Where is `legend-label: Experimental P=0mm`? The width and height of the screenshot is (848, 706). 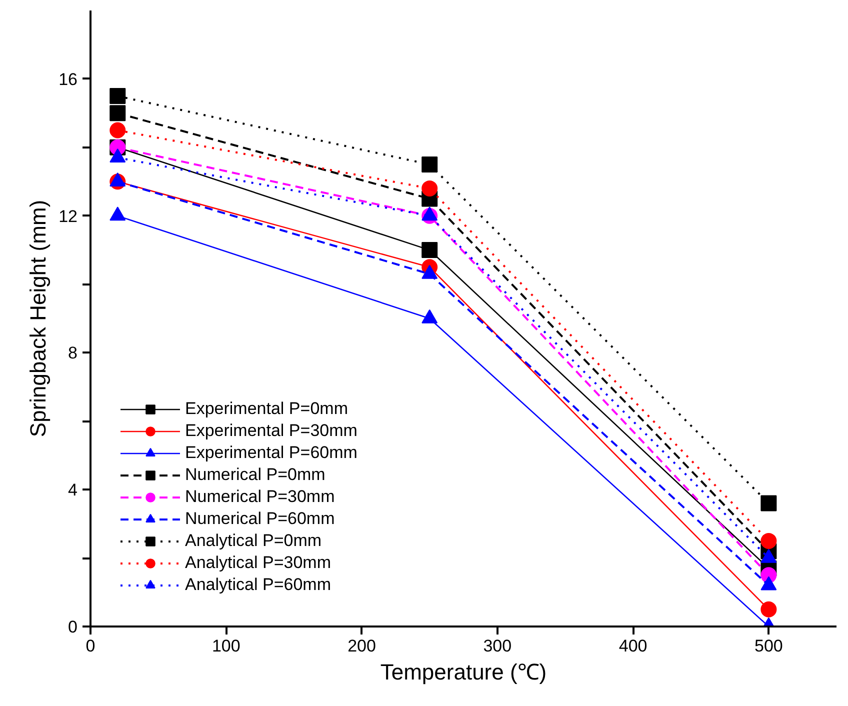
legend-label: Experimental P=0mm is located at coordinates (266, 409).